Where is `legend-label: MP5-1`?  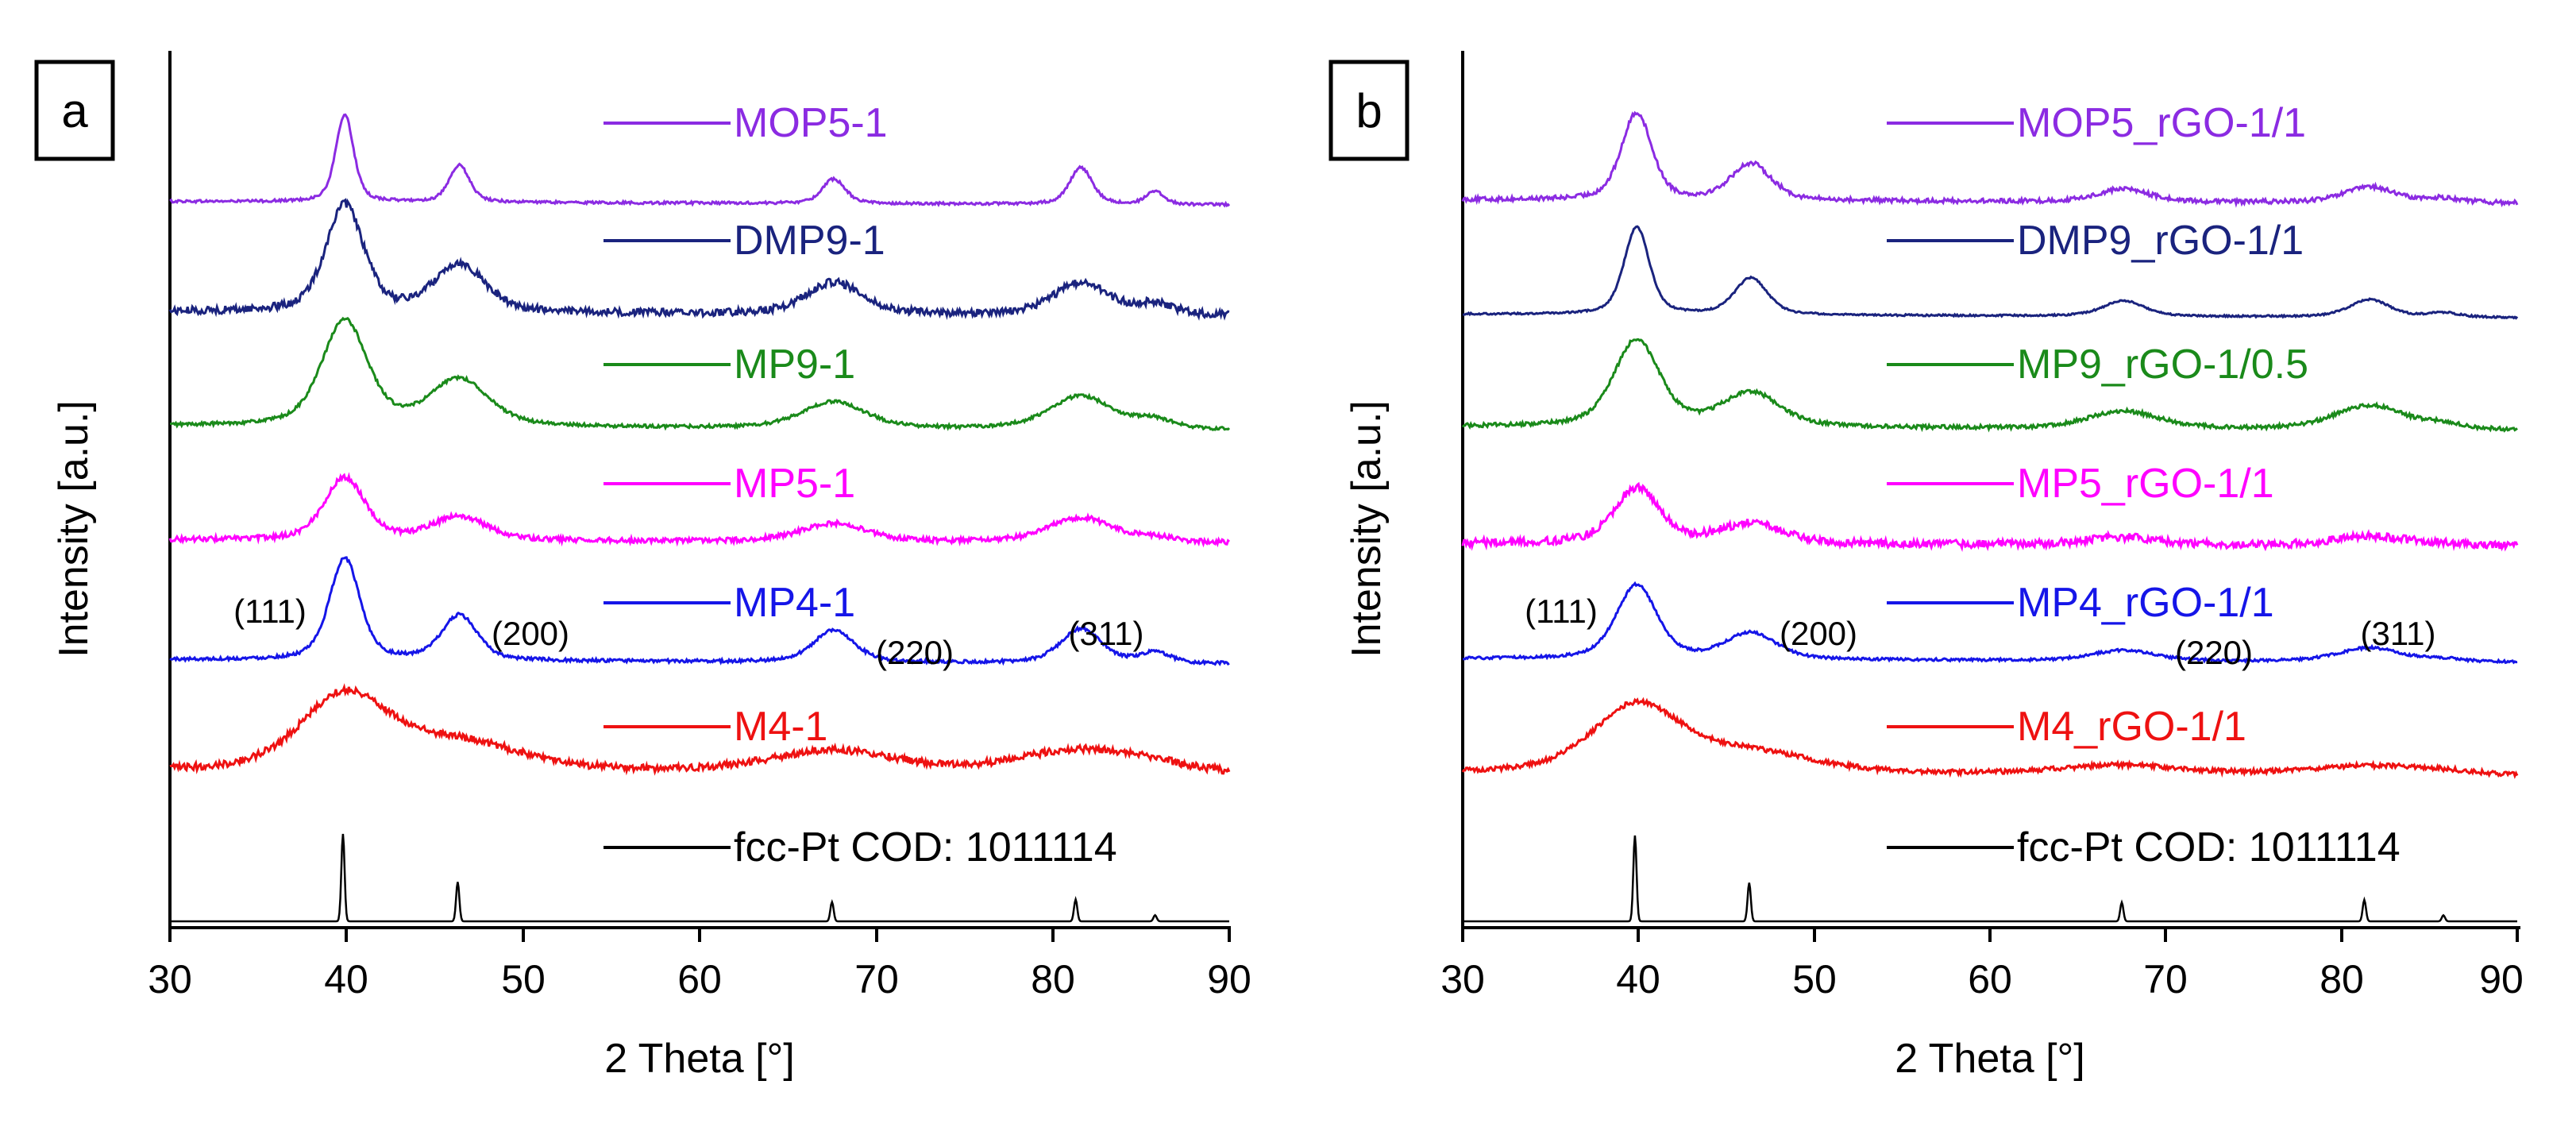 legend-label: MP5-1 is located at coordinates (794, 484).